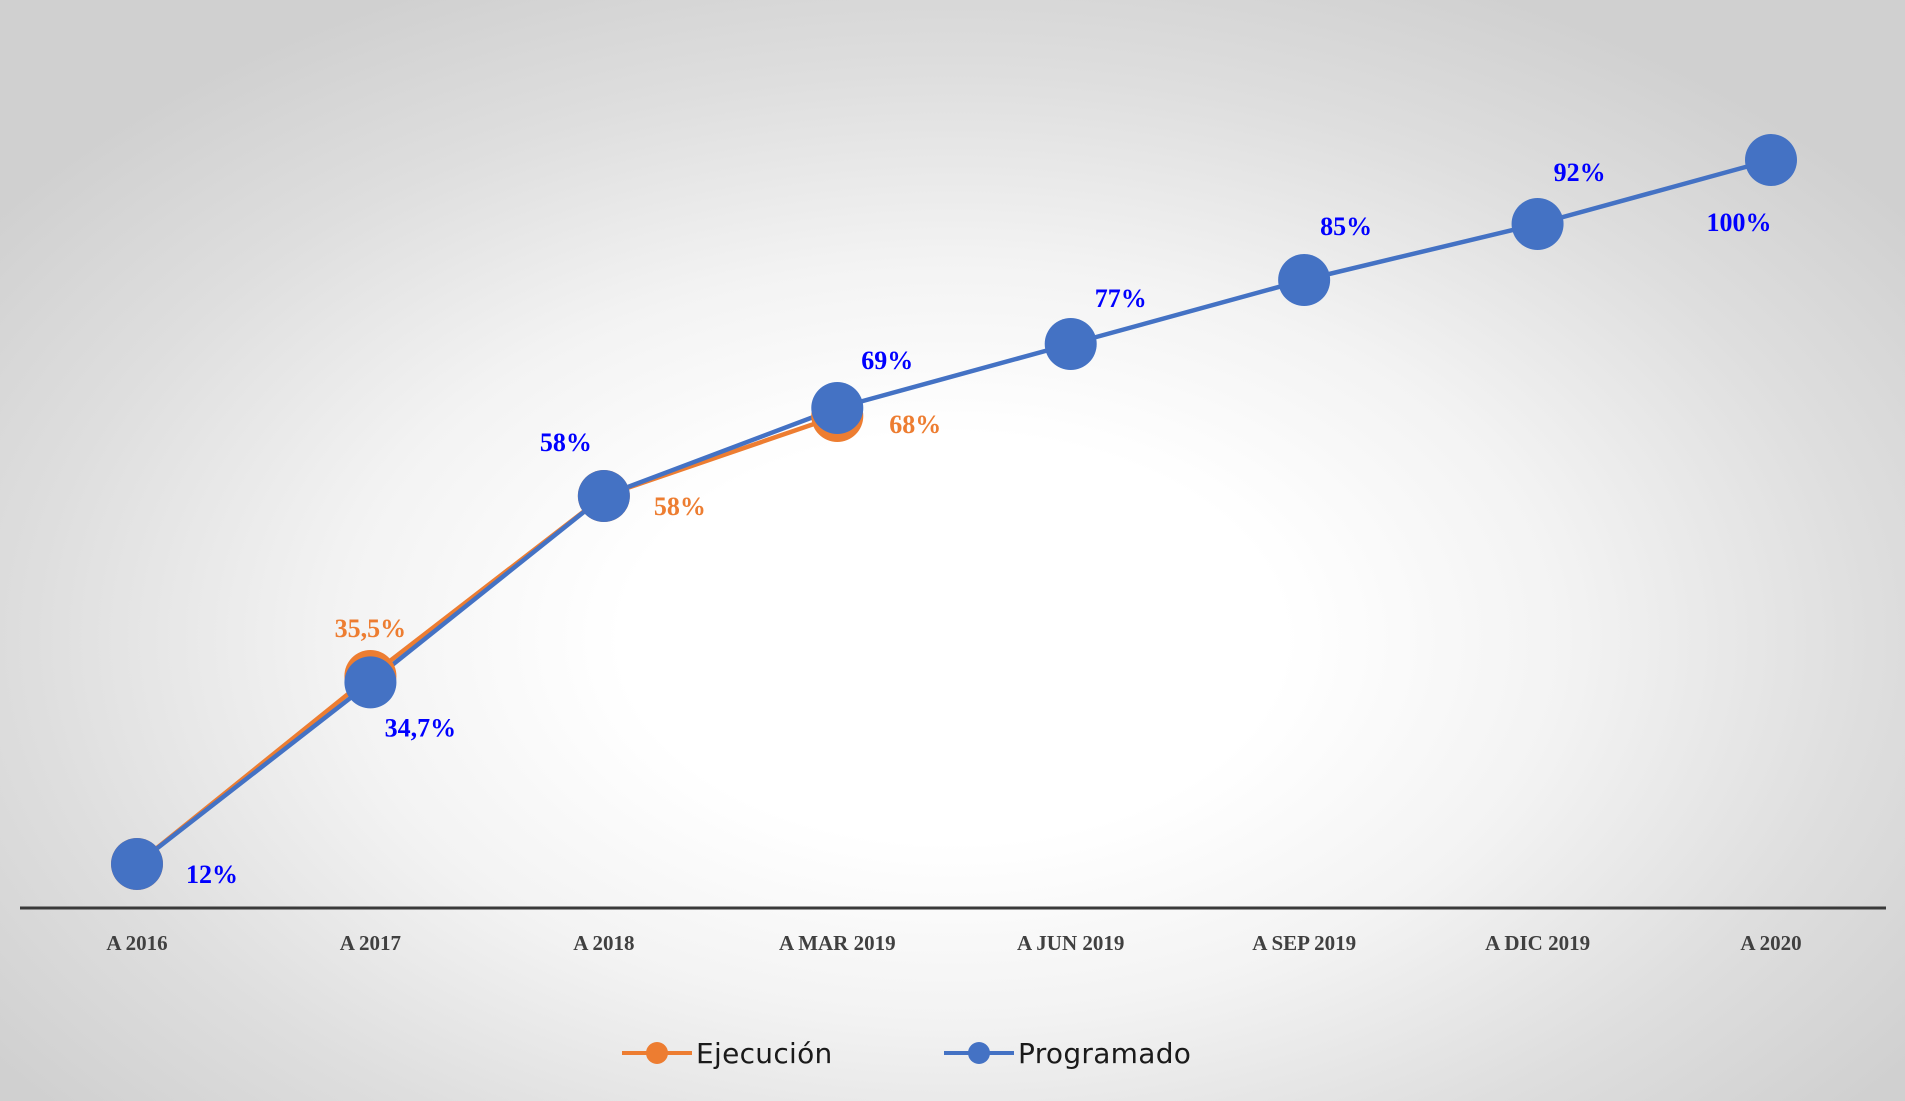 The height and width of the screenshot is (1101, 1905). What do you see at coordinates (764, 1053) in the screenshot?
I see `legend-label-ejecucion: Ejecución` at bounding box center [764, 1053].